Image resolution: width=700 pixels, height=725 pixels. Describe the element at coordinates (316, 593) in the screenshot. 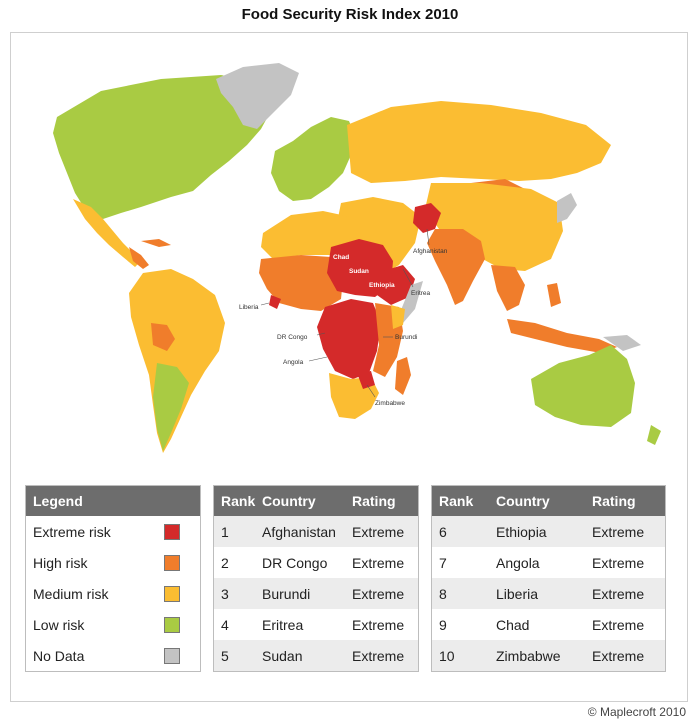

I see `table-row: 3 Burundi Extreme` at that location.